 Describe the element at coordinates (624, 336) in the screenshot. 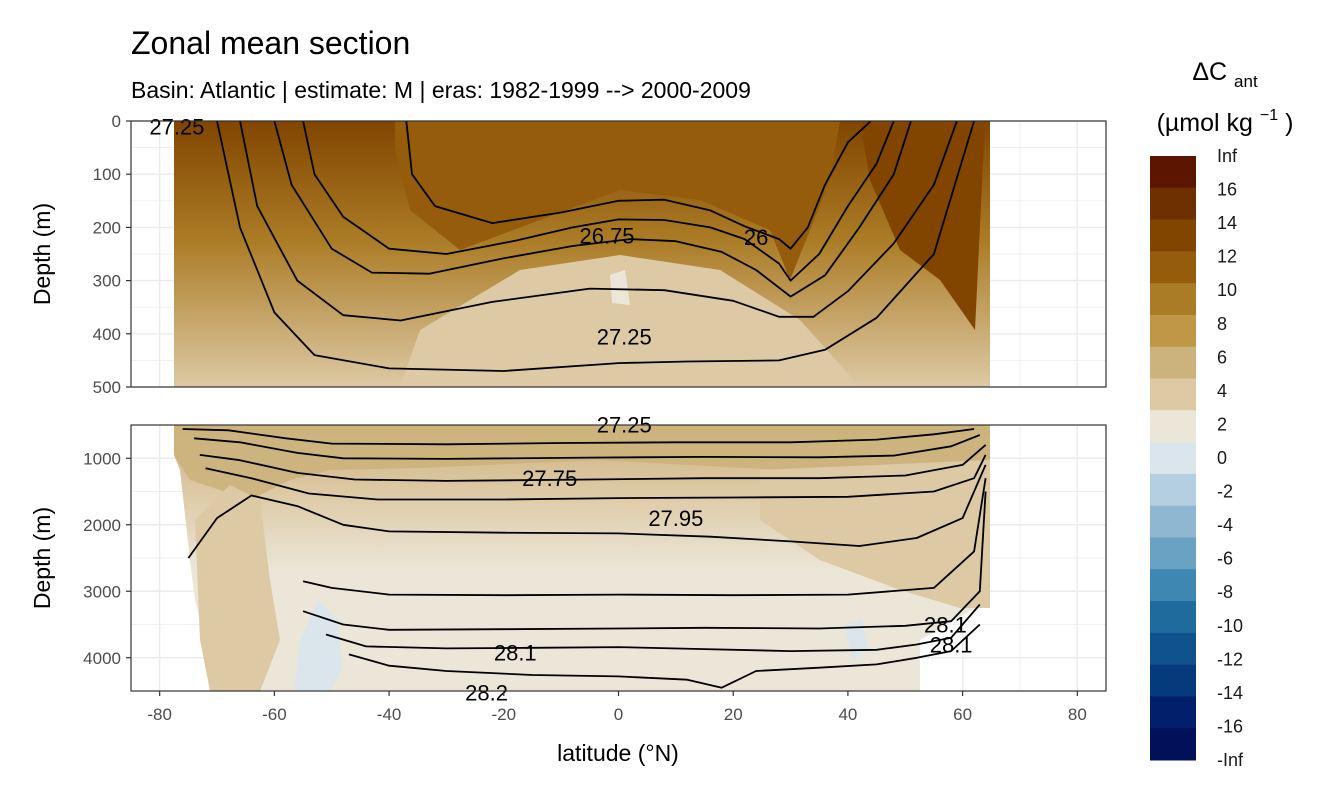

I see `contour-label: 27.25` at that location.